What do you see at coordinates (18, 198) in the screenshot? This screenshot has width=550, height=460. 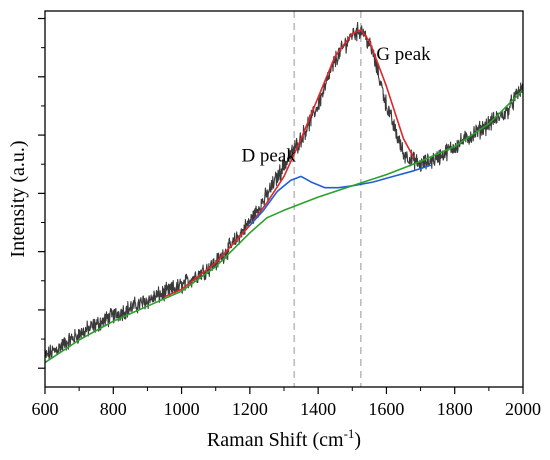 I see `y-axis-label: Intensity (a.u.)` at bounding box center [18, 198].